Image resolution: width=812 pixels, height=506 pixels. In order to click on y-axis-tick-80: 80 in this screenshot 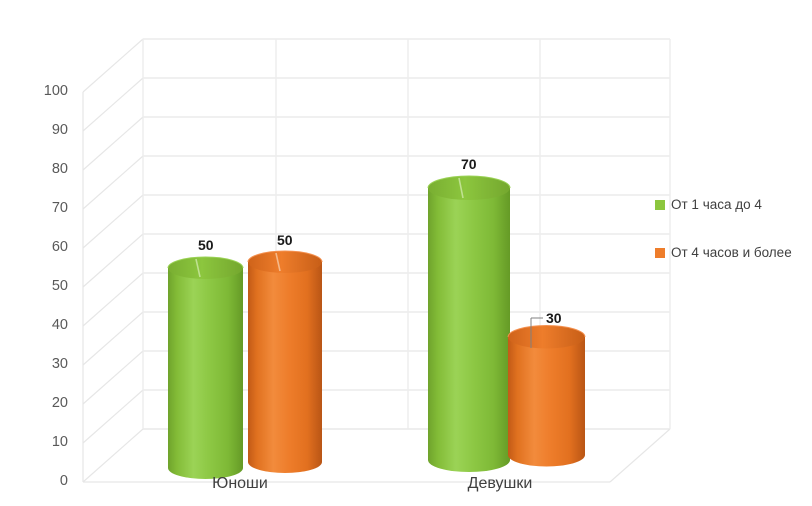, I will do `click(59, 169)`.